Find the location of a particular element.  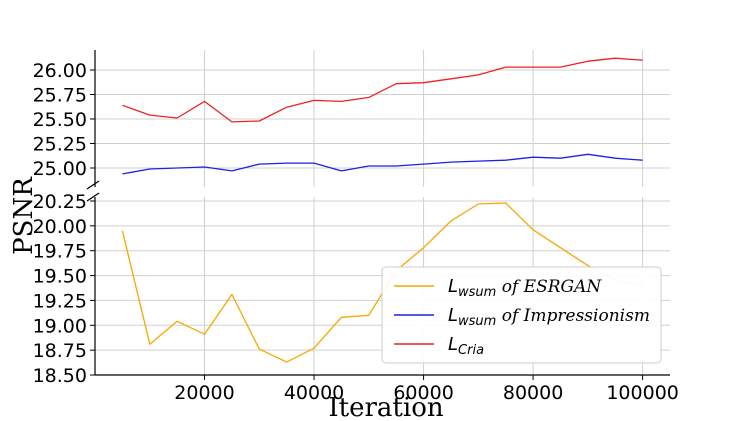

y-axis-title: PSNR is located at coordinates (24, 215).